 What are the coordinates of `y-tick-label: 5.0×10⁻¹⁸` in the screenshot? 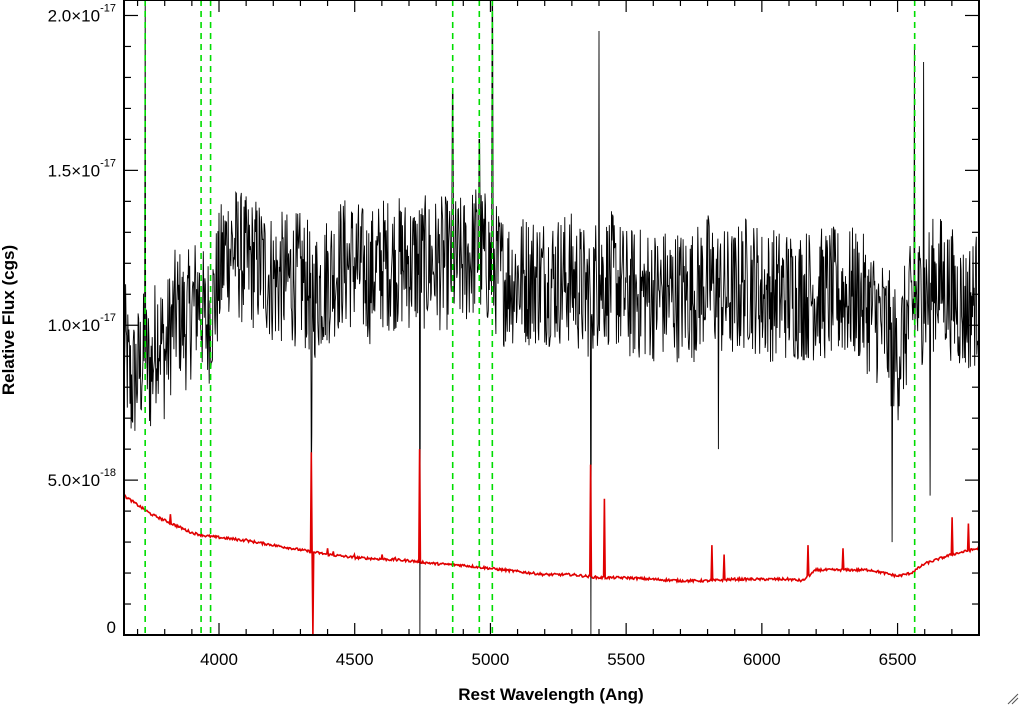 It's located at (82, 478).